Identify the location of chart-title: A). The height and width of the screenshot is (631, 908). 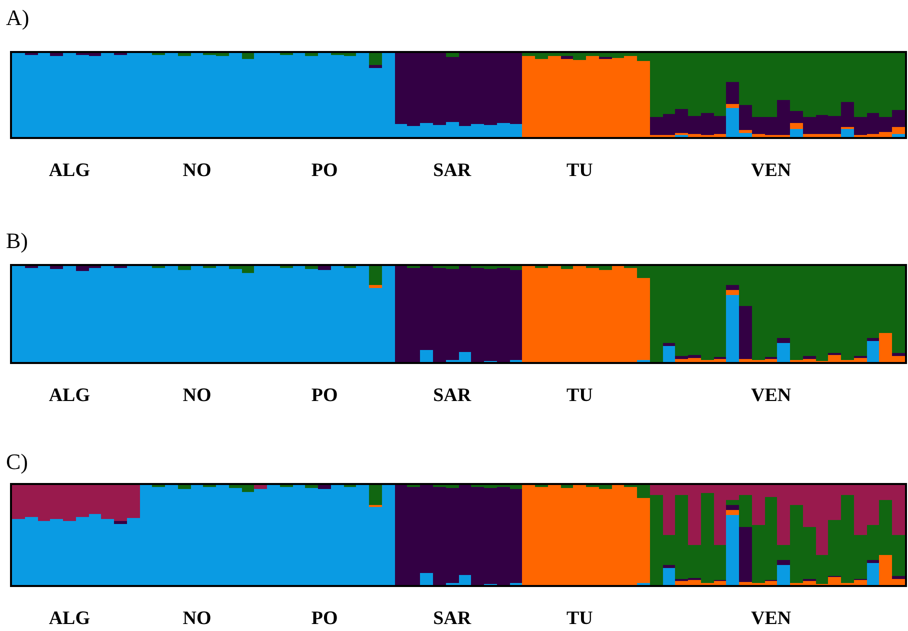
(18, 17).